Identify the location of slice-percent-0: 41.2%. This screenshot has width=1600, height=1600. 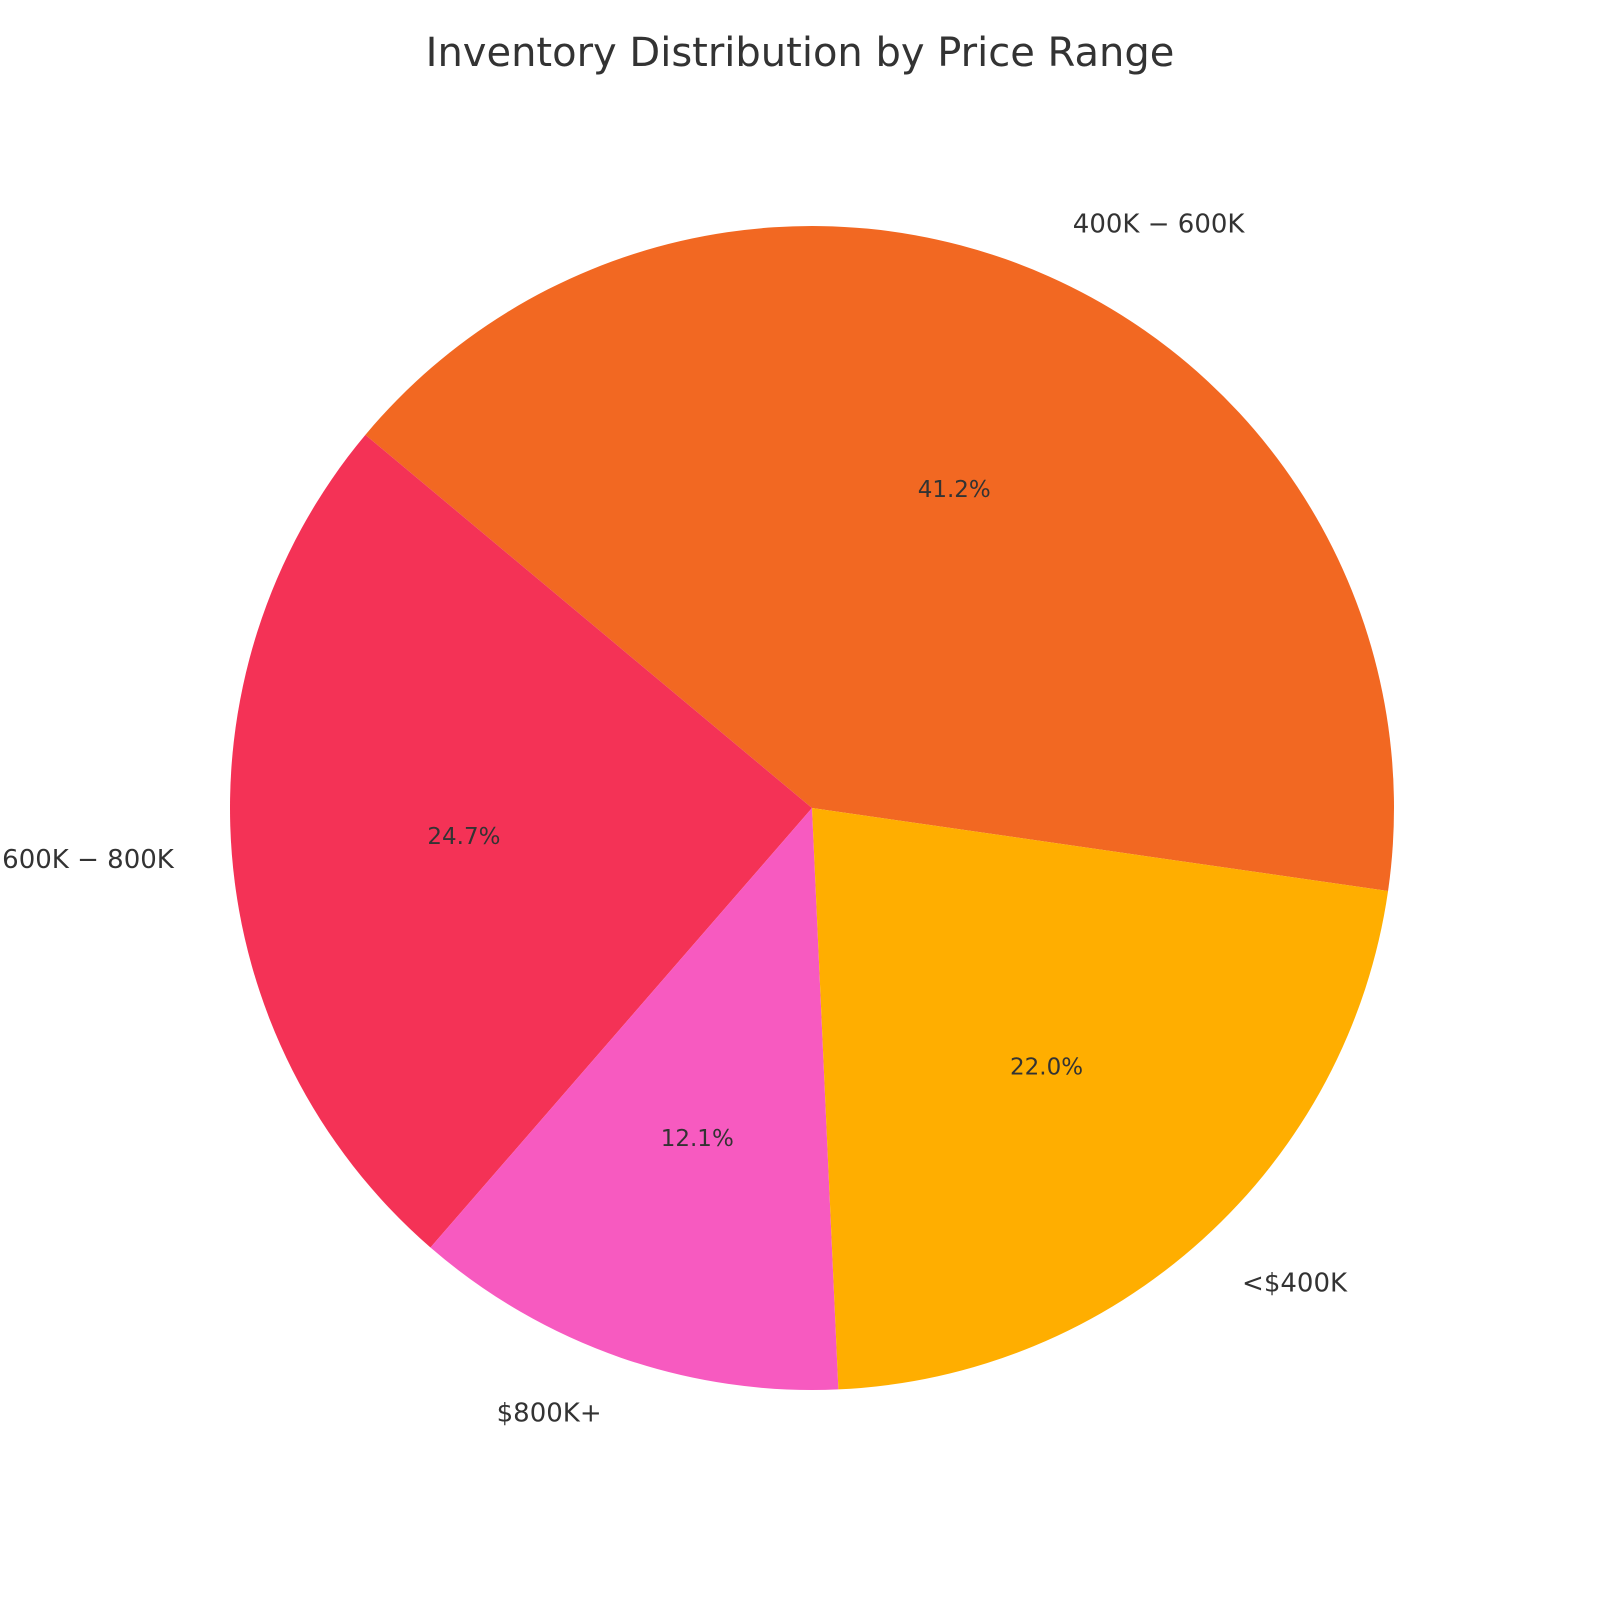
(954, 490).